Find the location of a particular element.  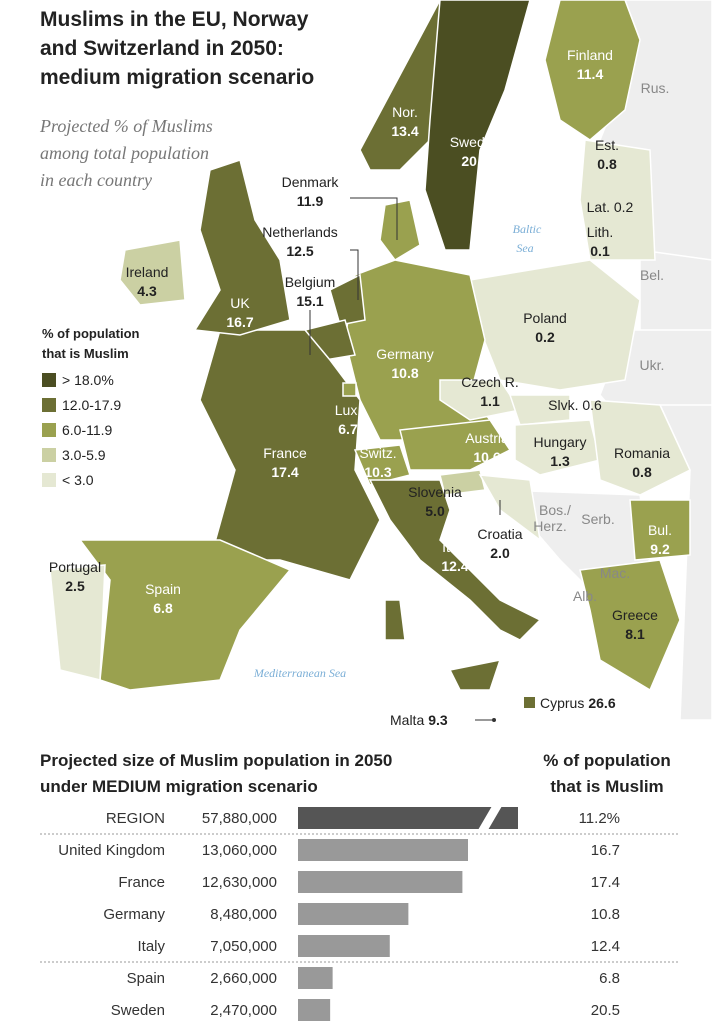

country-name: Italy is located at coordinates (455, 547).